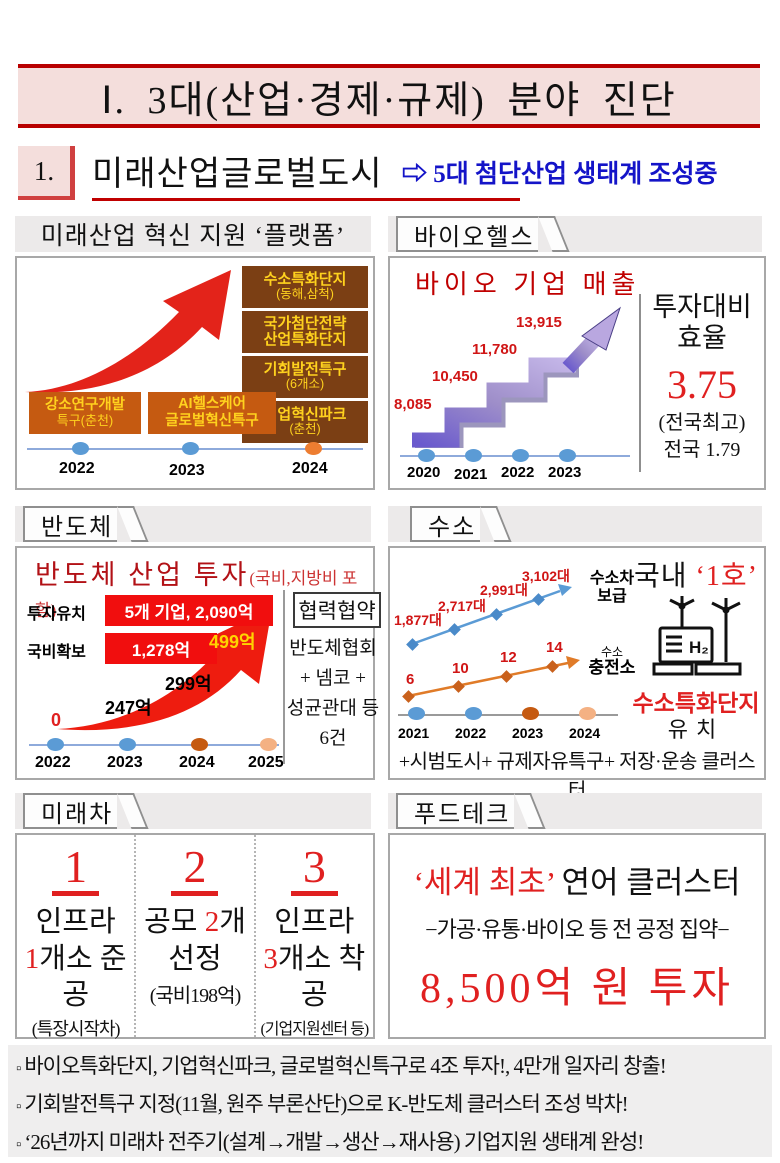 The height and width of the screenshot is (1163, 780). I want to click on milestone-box: 수소특화단지 (동해,삼척), so click(305, 287).